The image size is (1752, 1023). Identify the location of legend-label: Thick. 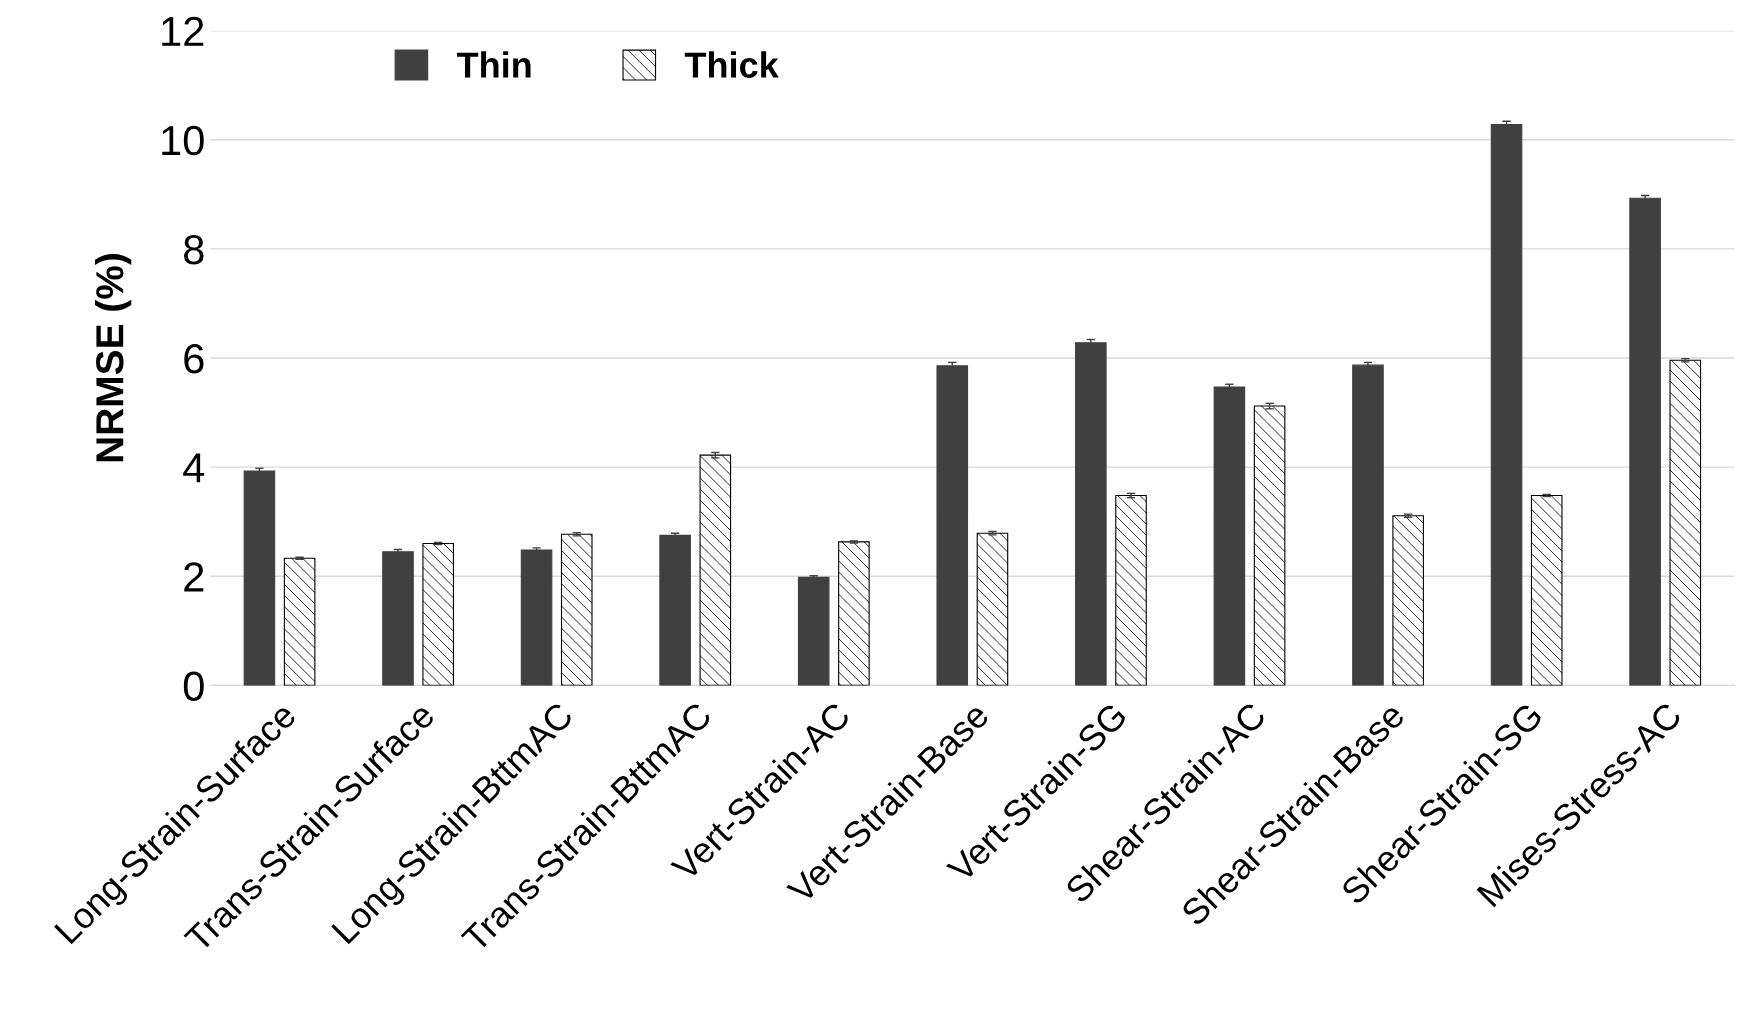
(731, 64).